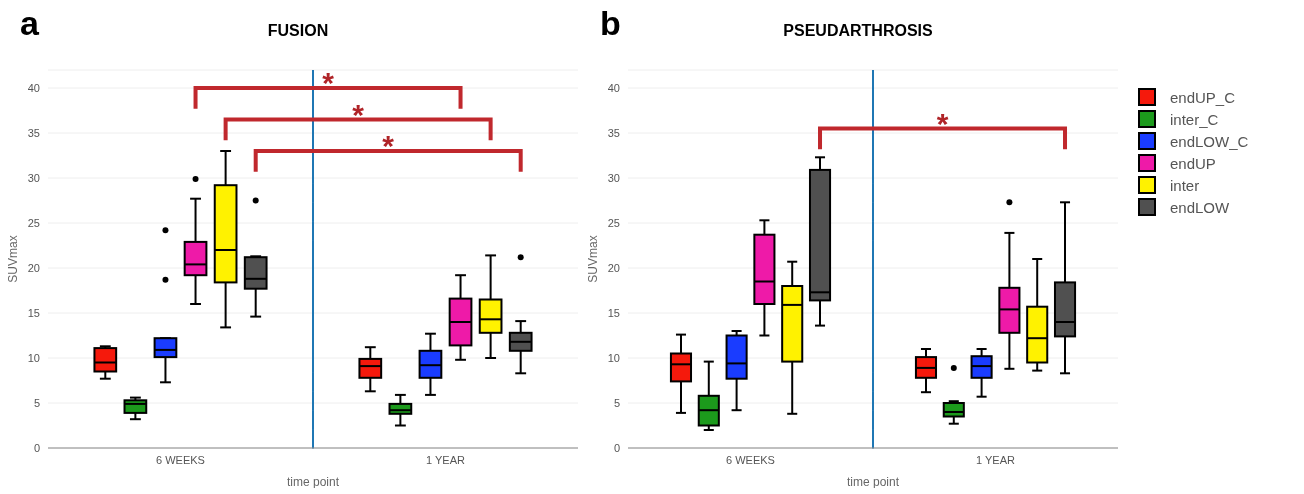  Describe the element at coordinates (1200, 207) in the screenshot. I see `legend-label: endLOW` at that location.